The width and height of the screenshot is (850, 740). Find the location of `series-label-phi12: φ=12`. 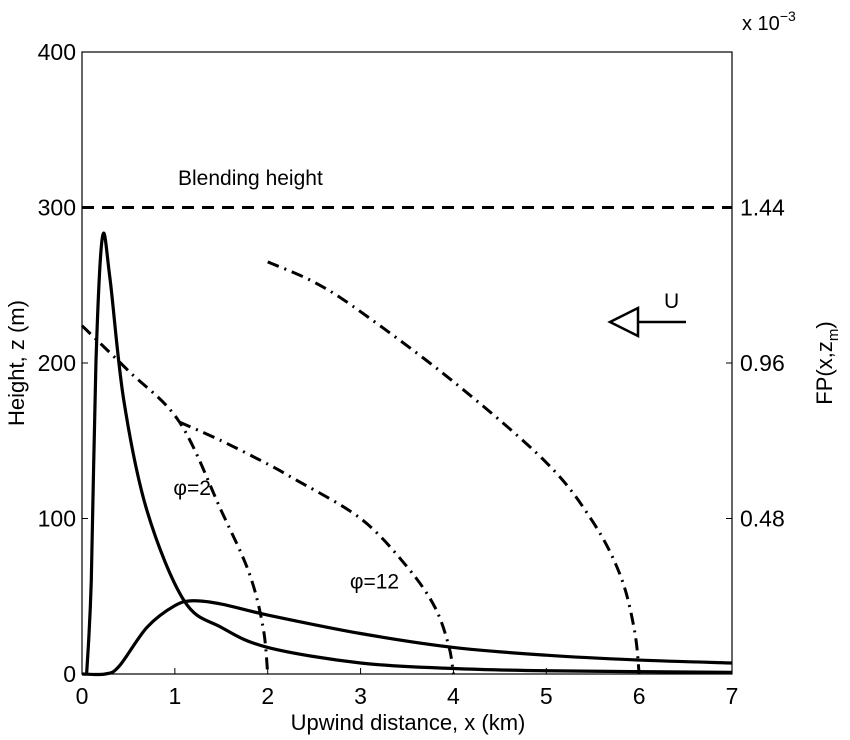

series-label-phi12: φ=12 is located at coordinates (374, 581).